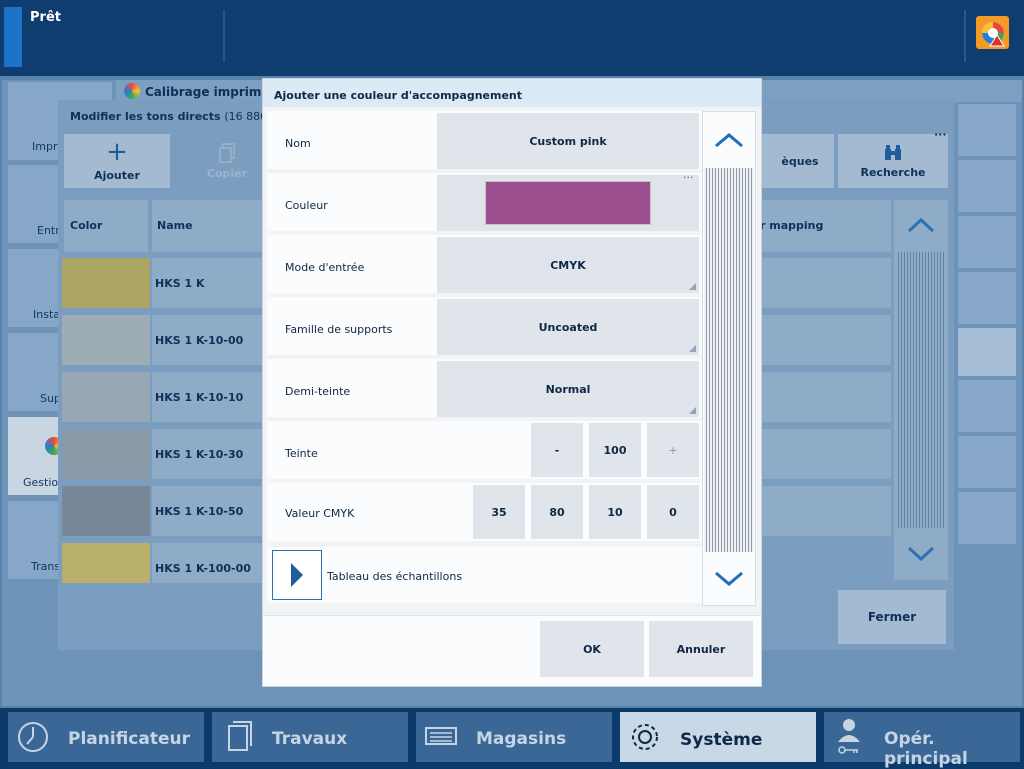 The height and width of the screenshot is (769, 1024). Describe the element at coordinates (106, 226) in the screenshot. I see `column-header-color` at that location.